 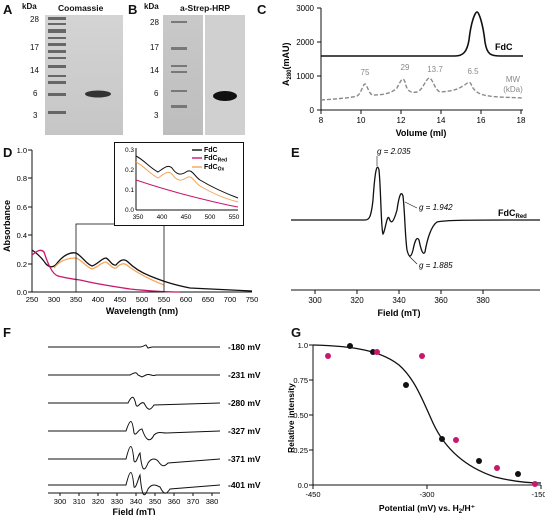 What do you see at coordinates (230, 299) in the screenshot?
I see `d-xtick-700: 700` at bounding box center [230, 299].